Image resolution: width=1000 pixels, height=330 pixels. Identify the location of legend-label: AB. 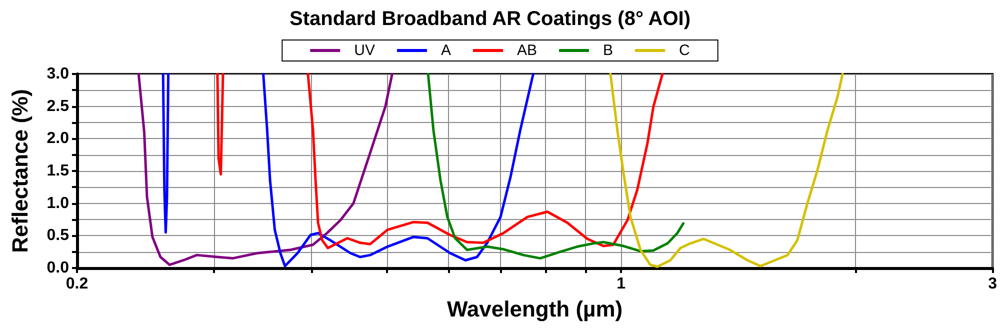
(527, 50).